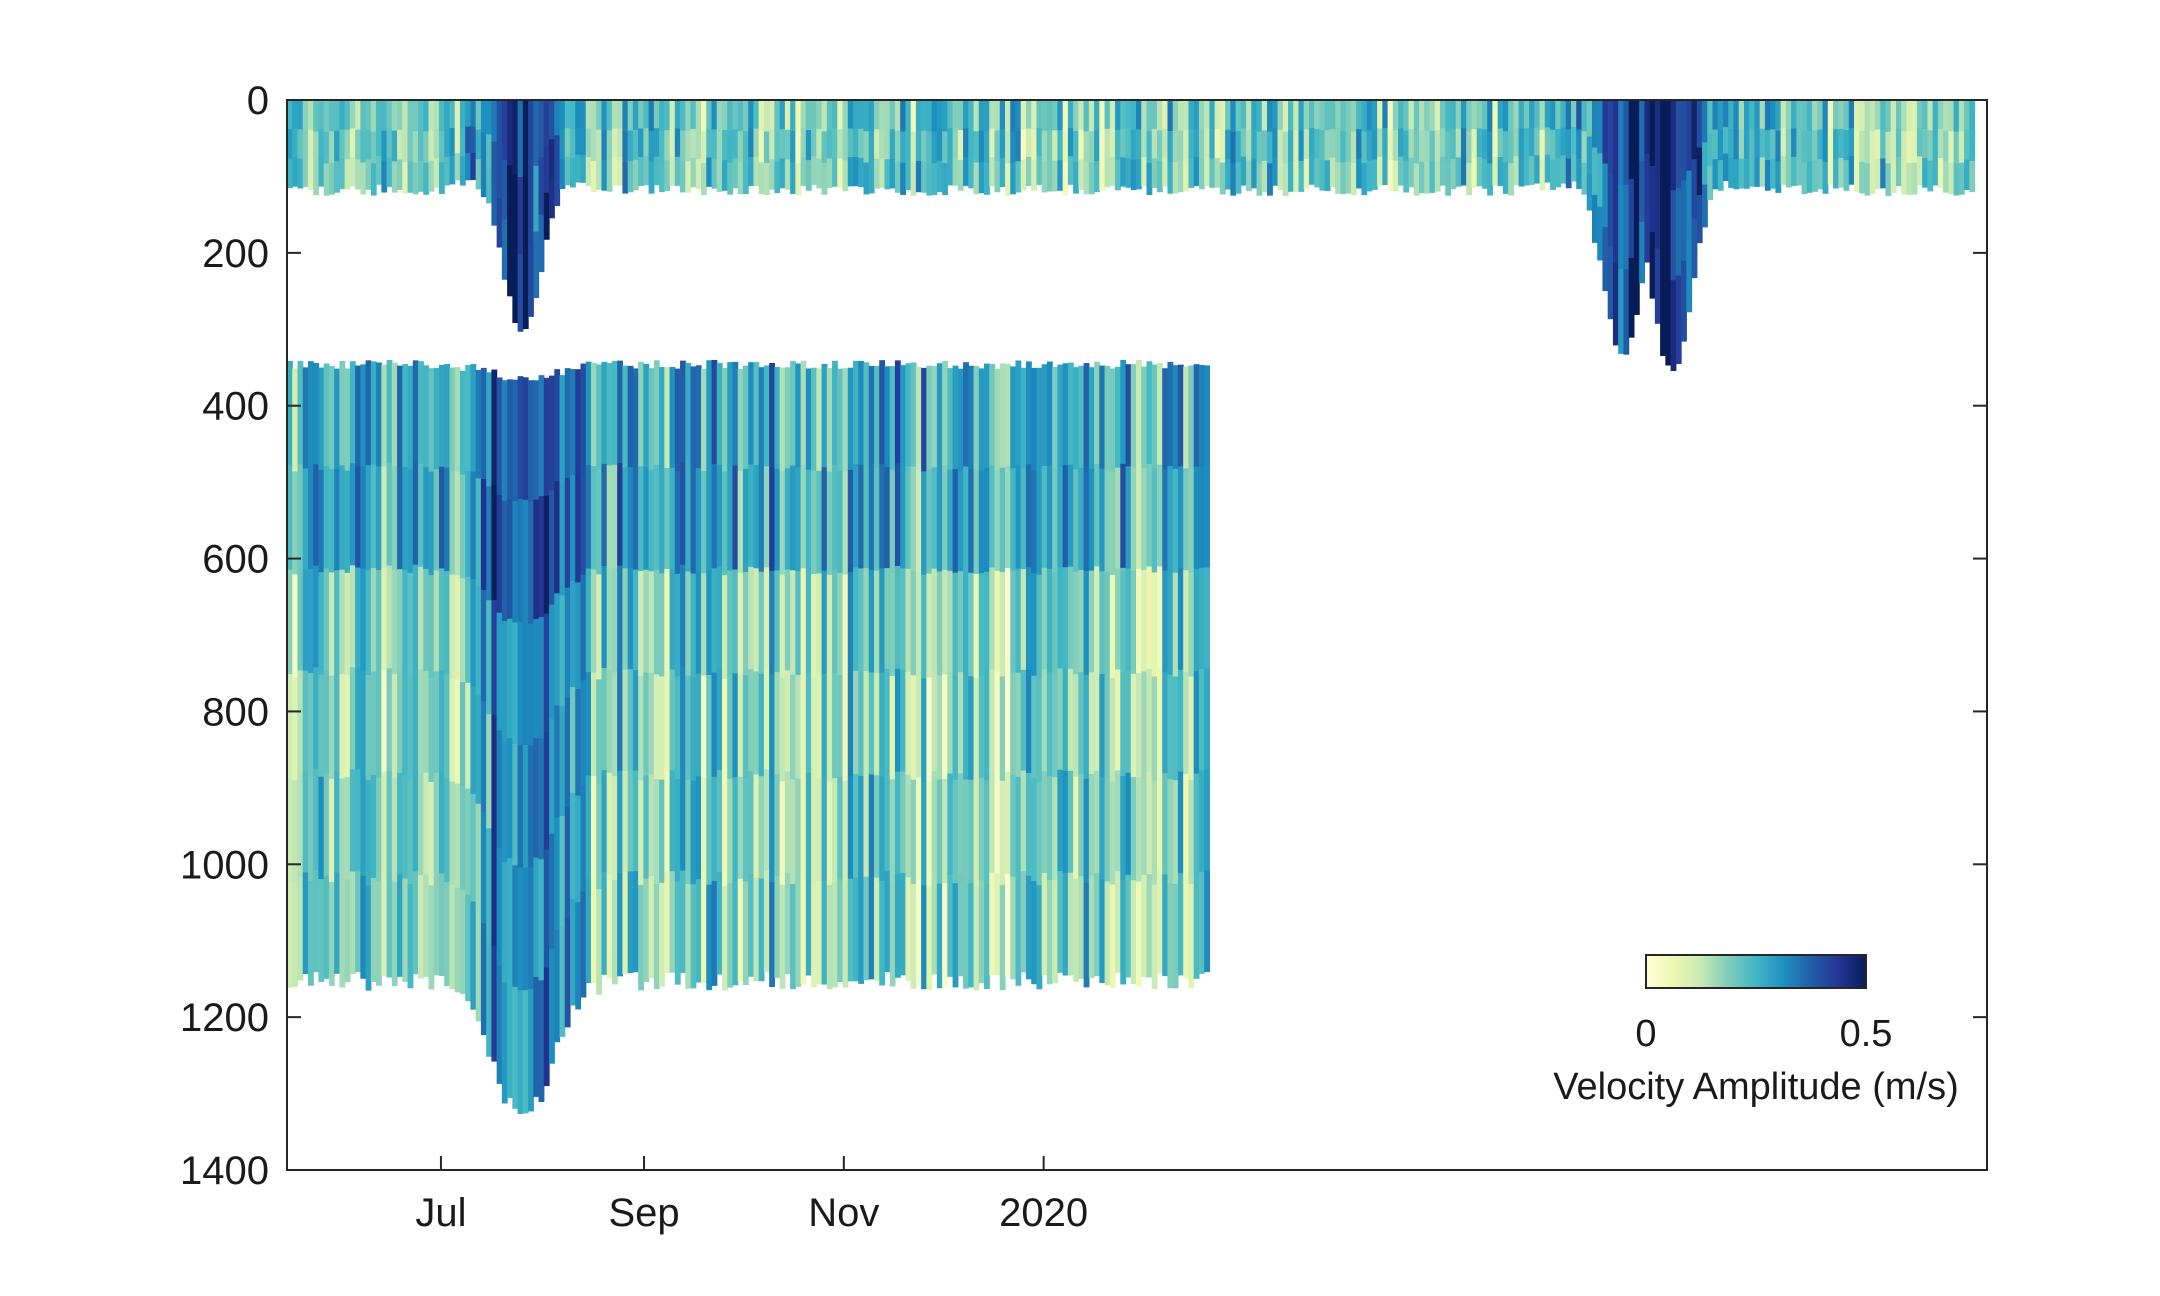 The width and height of the screenshot is (2160, 1296). I want to click on y-tick-label: 800, so click(235, 712).